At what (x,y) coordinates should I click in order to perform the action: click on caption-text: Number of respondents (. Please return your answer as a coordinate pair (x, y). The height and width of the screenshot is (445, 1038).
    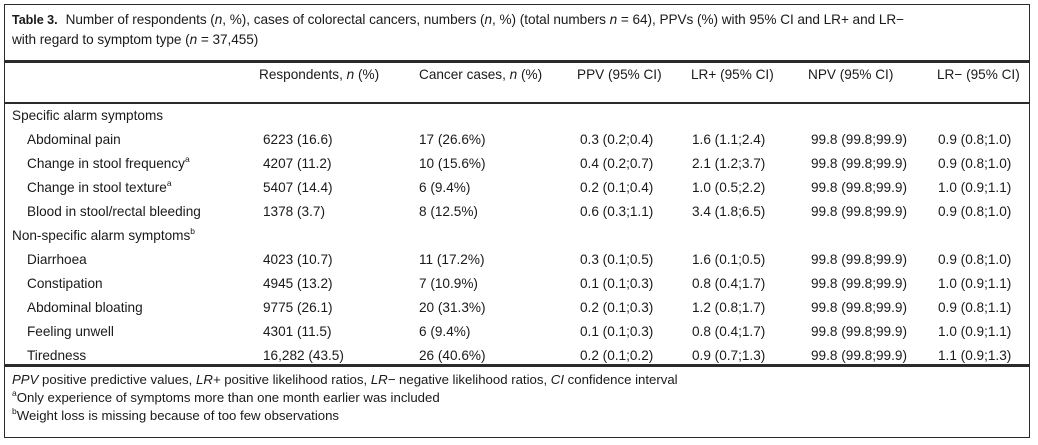
    Looking at the image, I should click on (140, 19).